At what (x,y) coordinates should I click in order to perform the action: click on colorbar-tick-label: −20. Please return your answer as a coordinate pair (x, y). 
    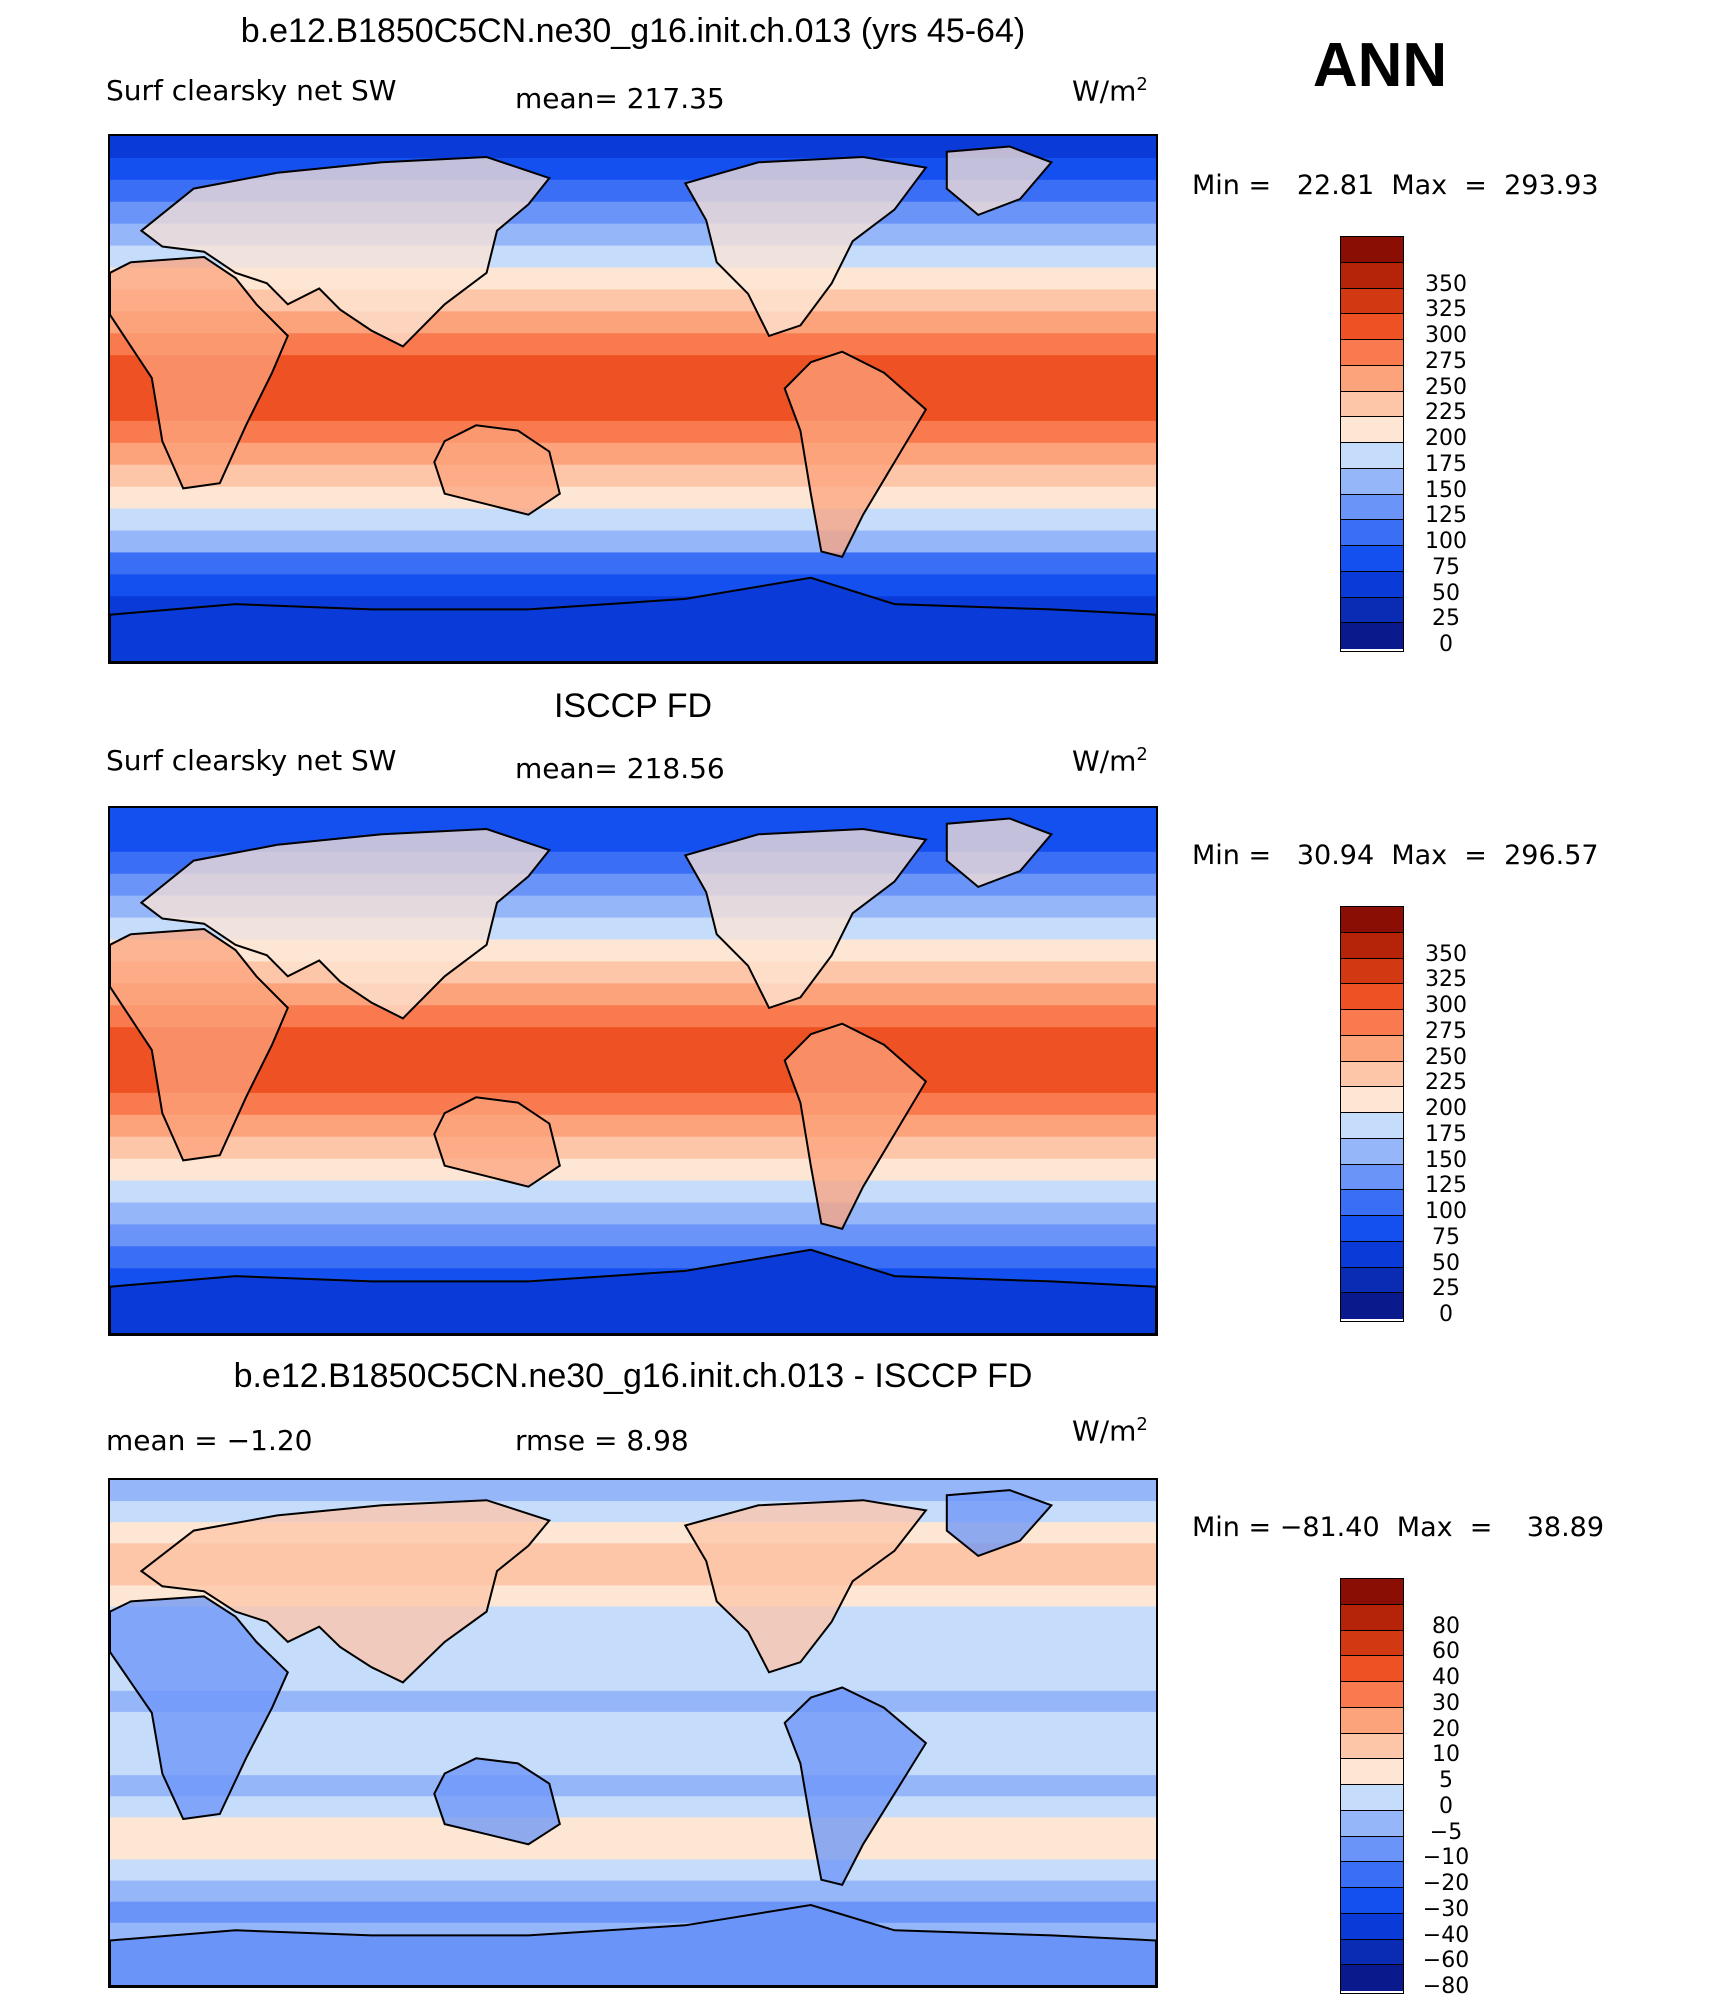
    Looking at the image, I should click on (1446, 1884).